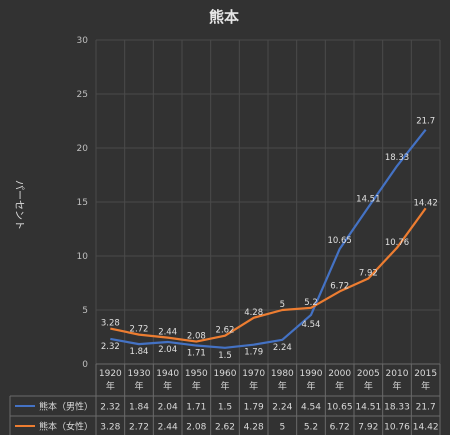 The width and height of the screenshot is (450, 435). I want to click on y-tick-label: 30, so click(83, 41).